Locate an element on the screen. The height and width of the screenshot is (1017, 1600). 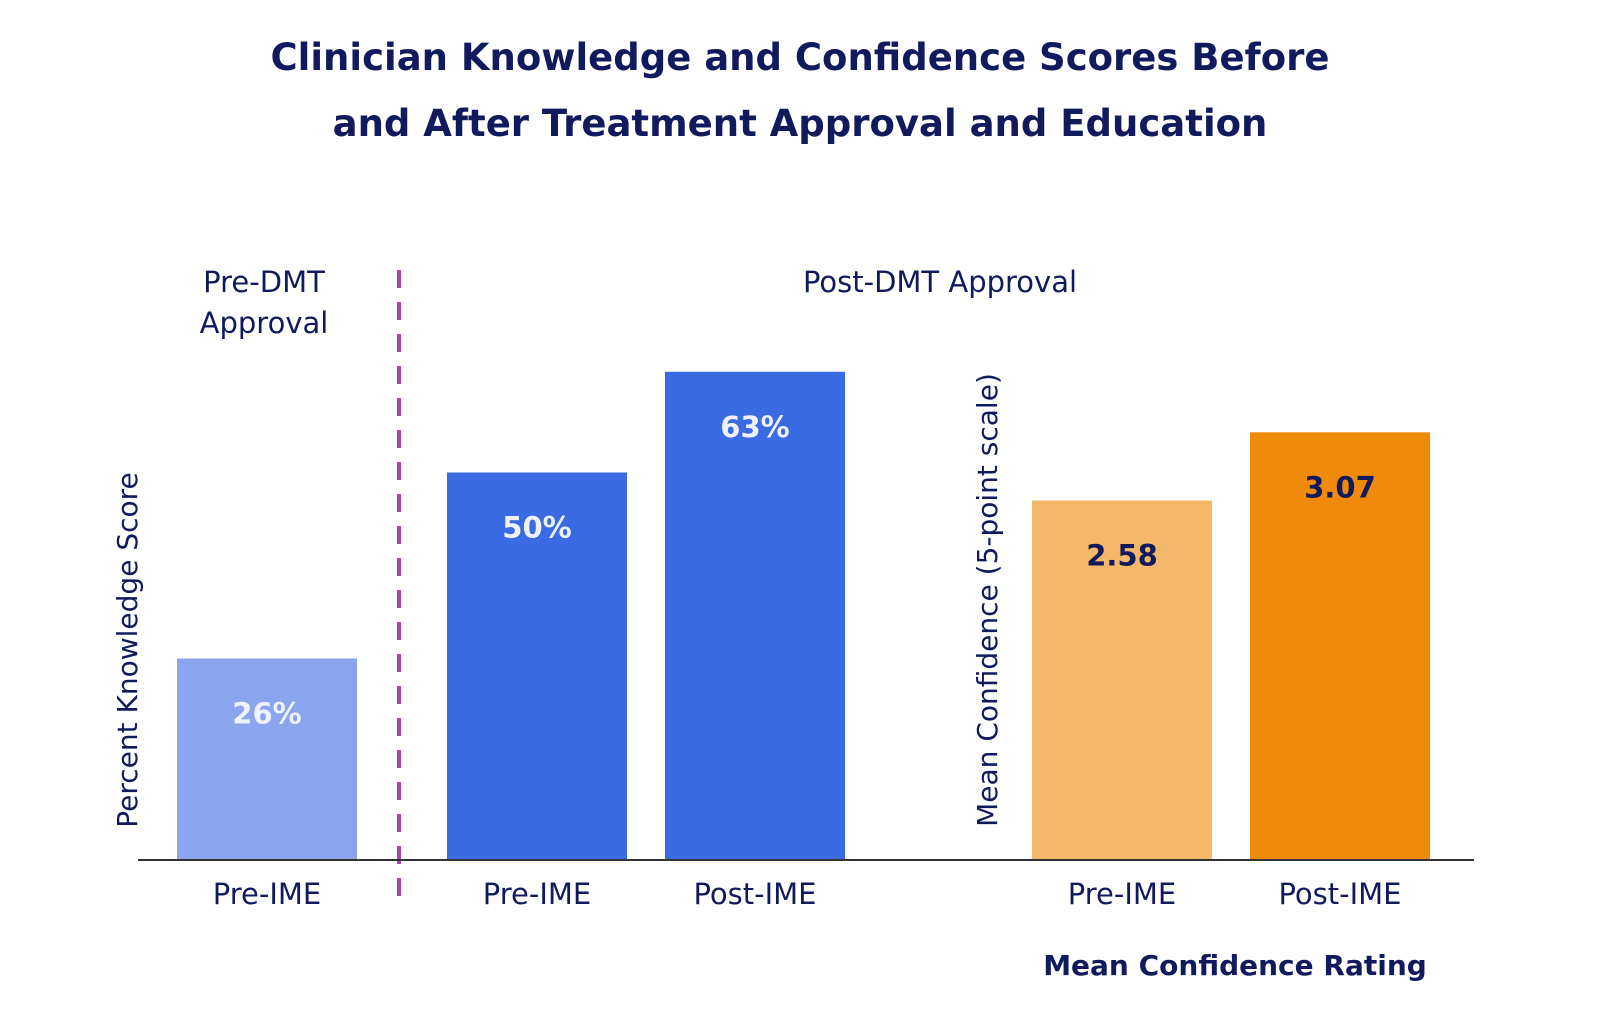
confidence-x-axis-title: Mean Confidence Rating is located at coordinates (1235, 965).